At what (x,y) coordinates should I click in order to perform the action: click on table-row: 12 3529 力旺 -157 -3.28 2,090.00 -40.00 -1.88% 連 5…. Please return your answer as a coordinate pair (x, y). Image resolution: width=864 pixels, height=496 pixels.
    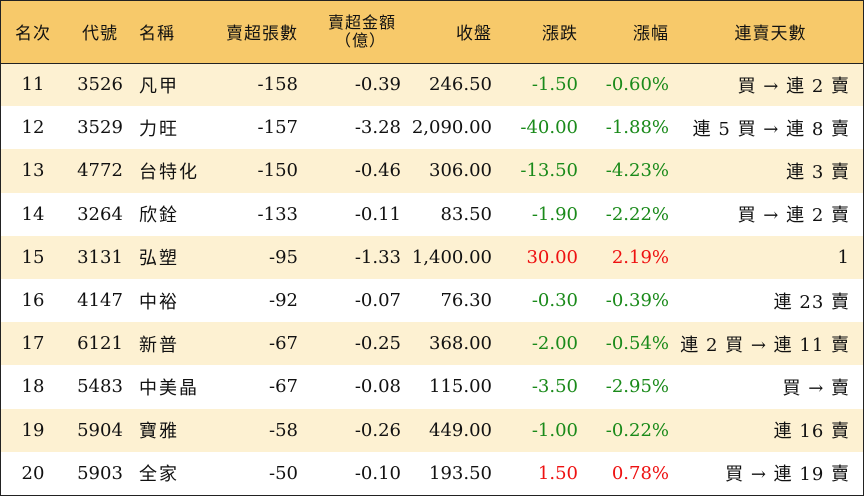
    Looking at the image, I should click on (432, 128).